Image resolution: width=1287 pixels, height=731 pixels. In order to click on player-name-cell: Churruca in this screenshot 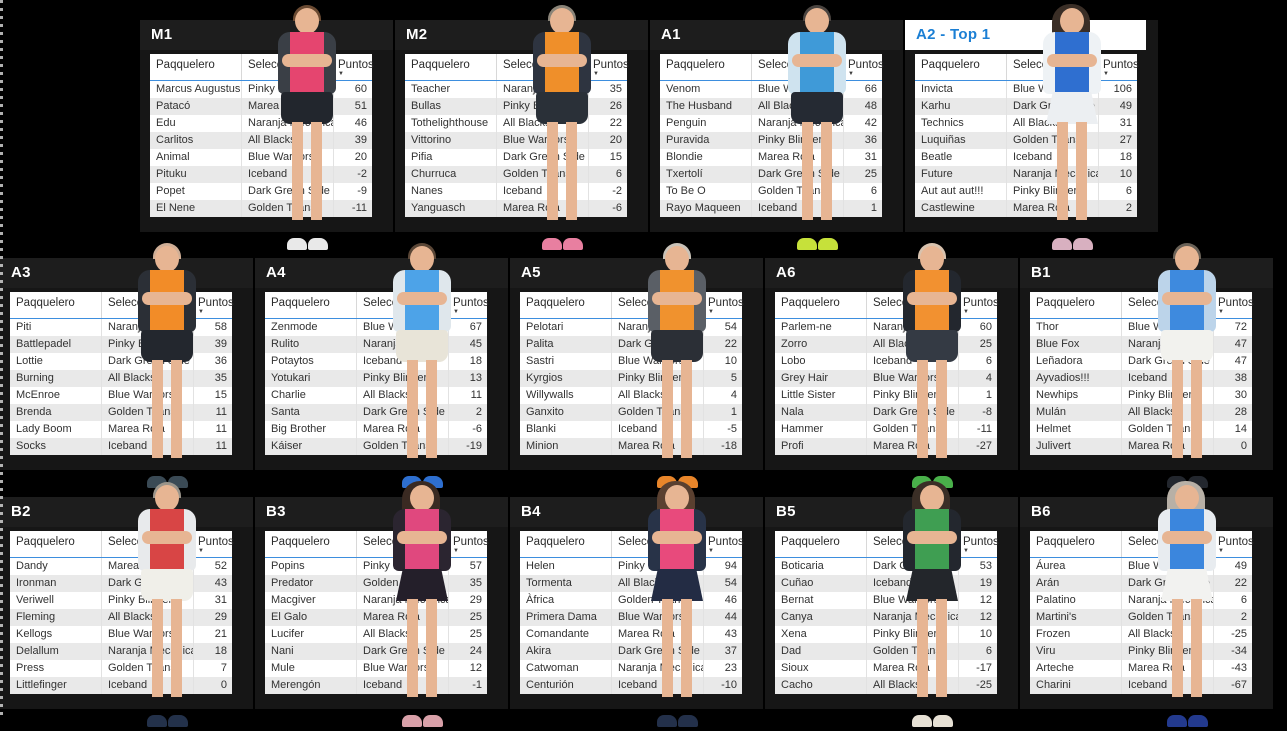, I will do `click(451, 174)`.